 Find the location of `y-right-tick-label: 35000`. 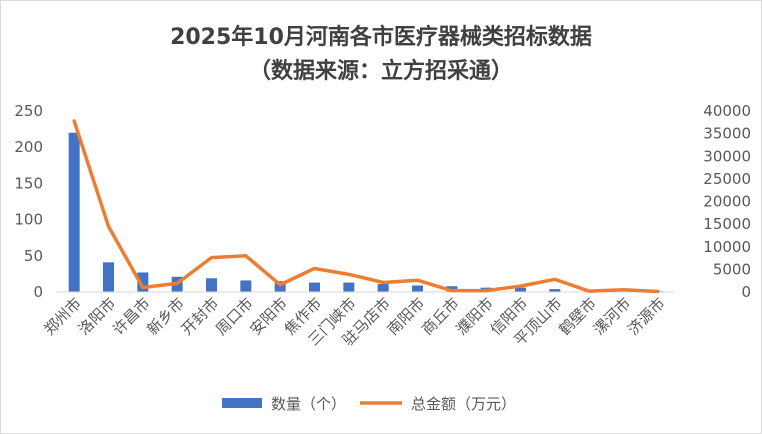

y-right-tick-label: 35000 is located at coordinates (727, 134).